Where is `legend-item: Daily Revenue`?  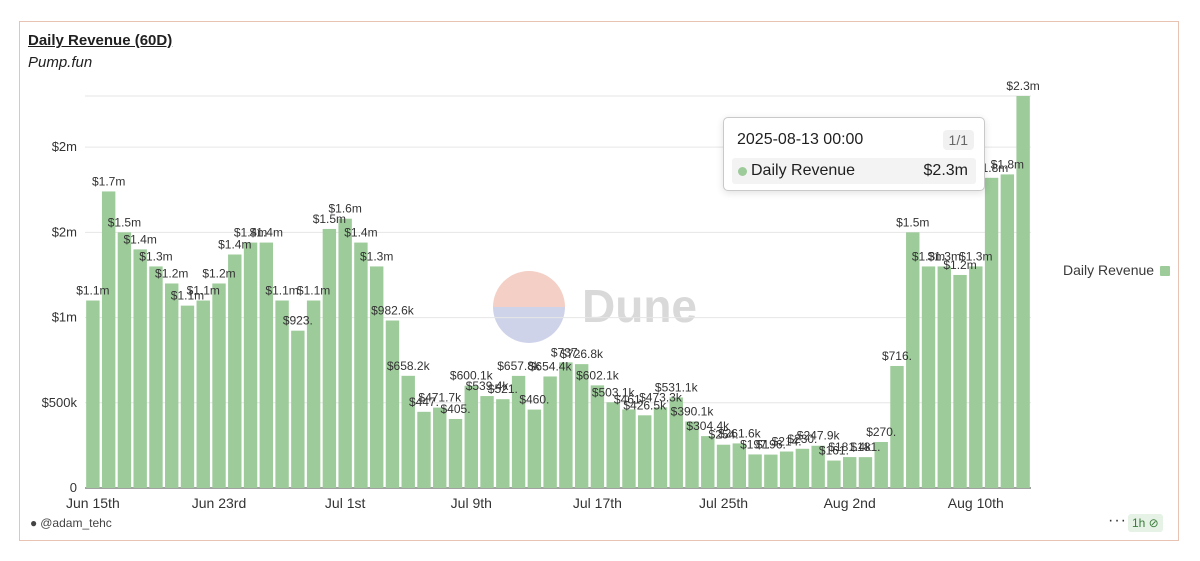 legend-item: Daily Revenue is located at coordinates (1117, 270).